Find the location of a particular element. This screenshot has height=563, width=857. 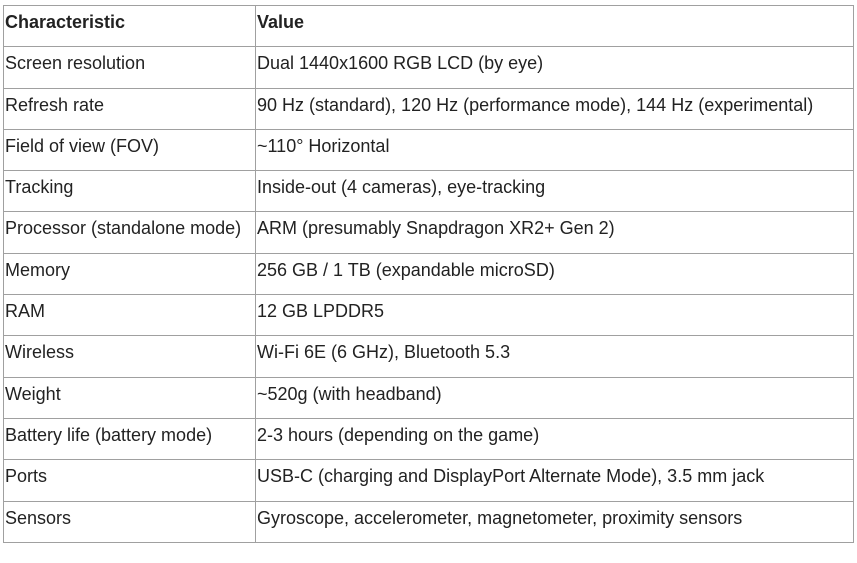

table-cell: Processor (standalone mode) is located at coordinates (129, 232).